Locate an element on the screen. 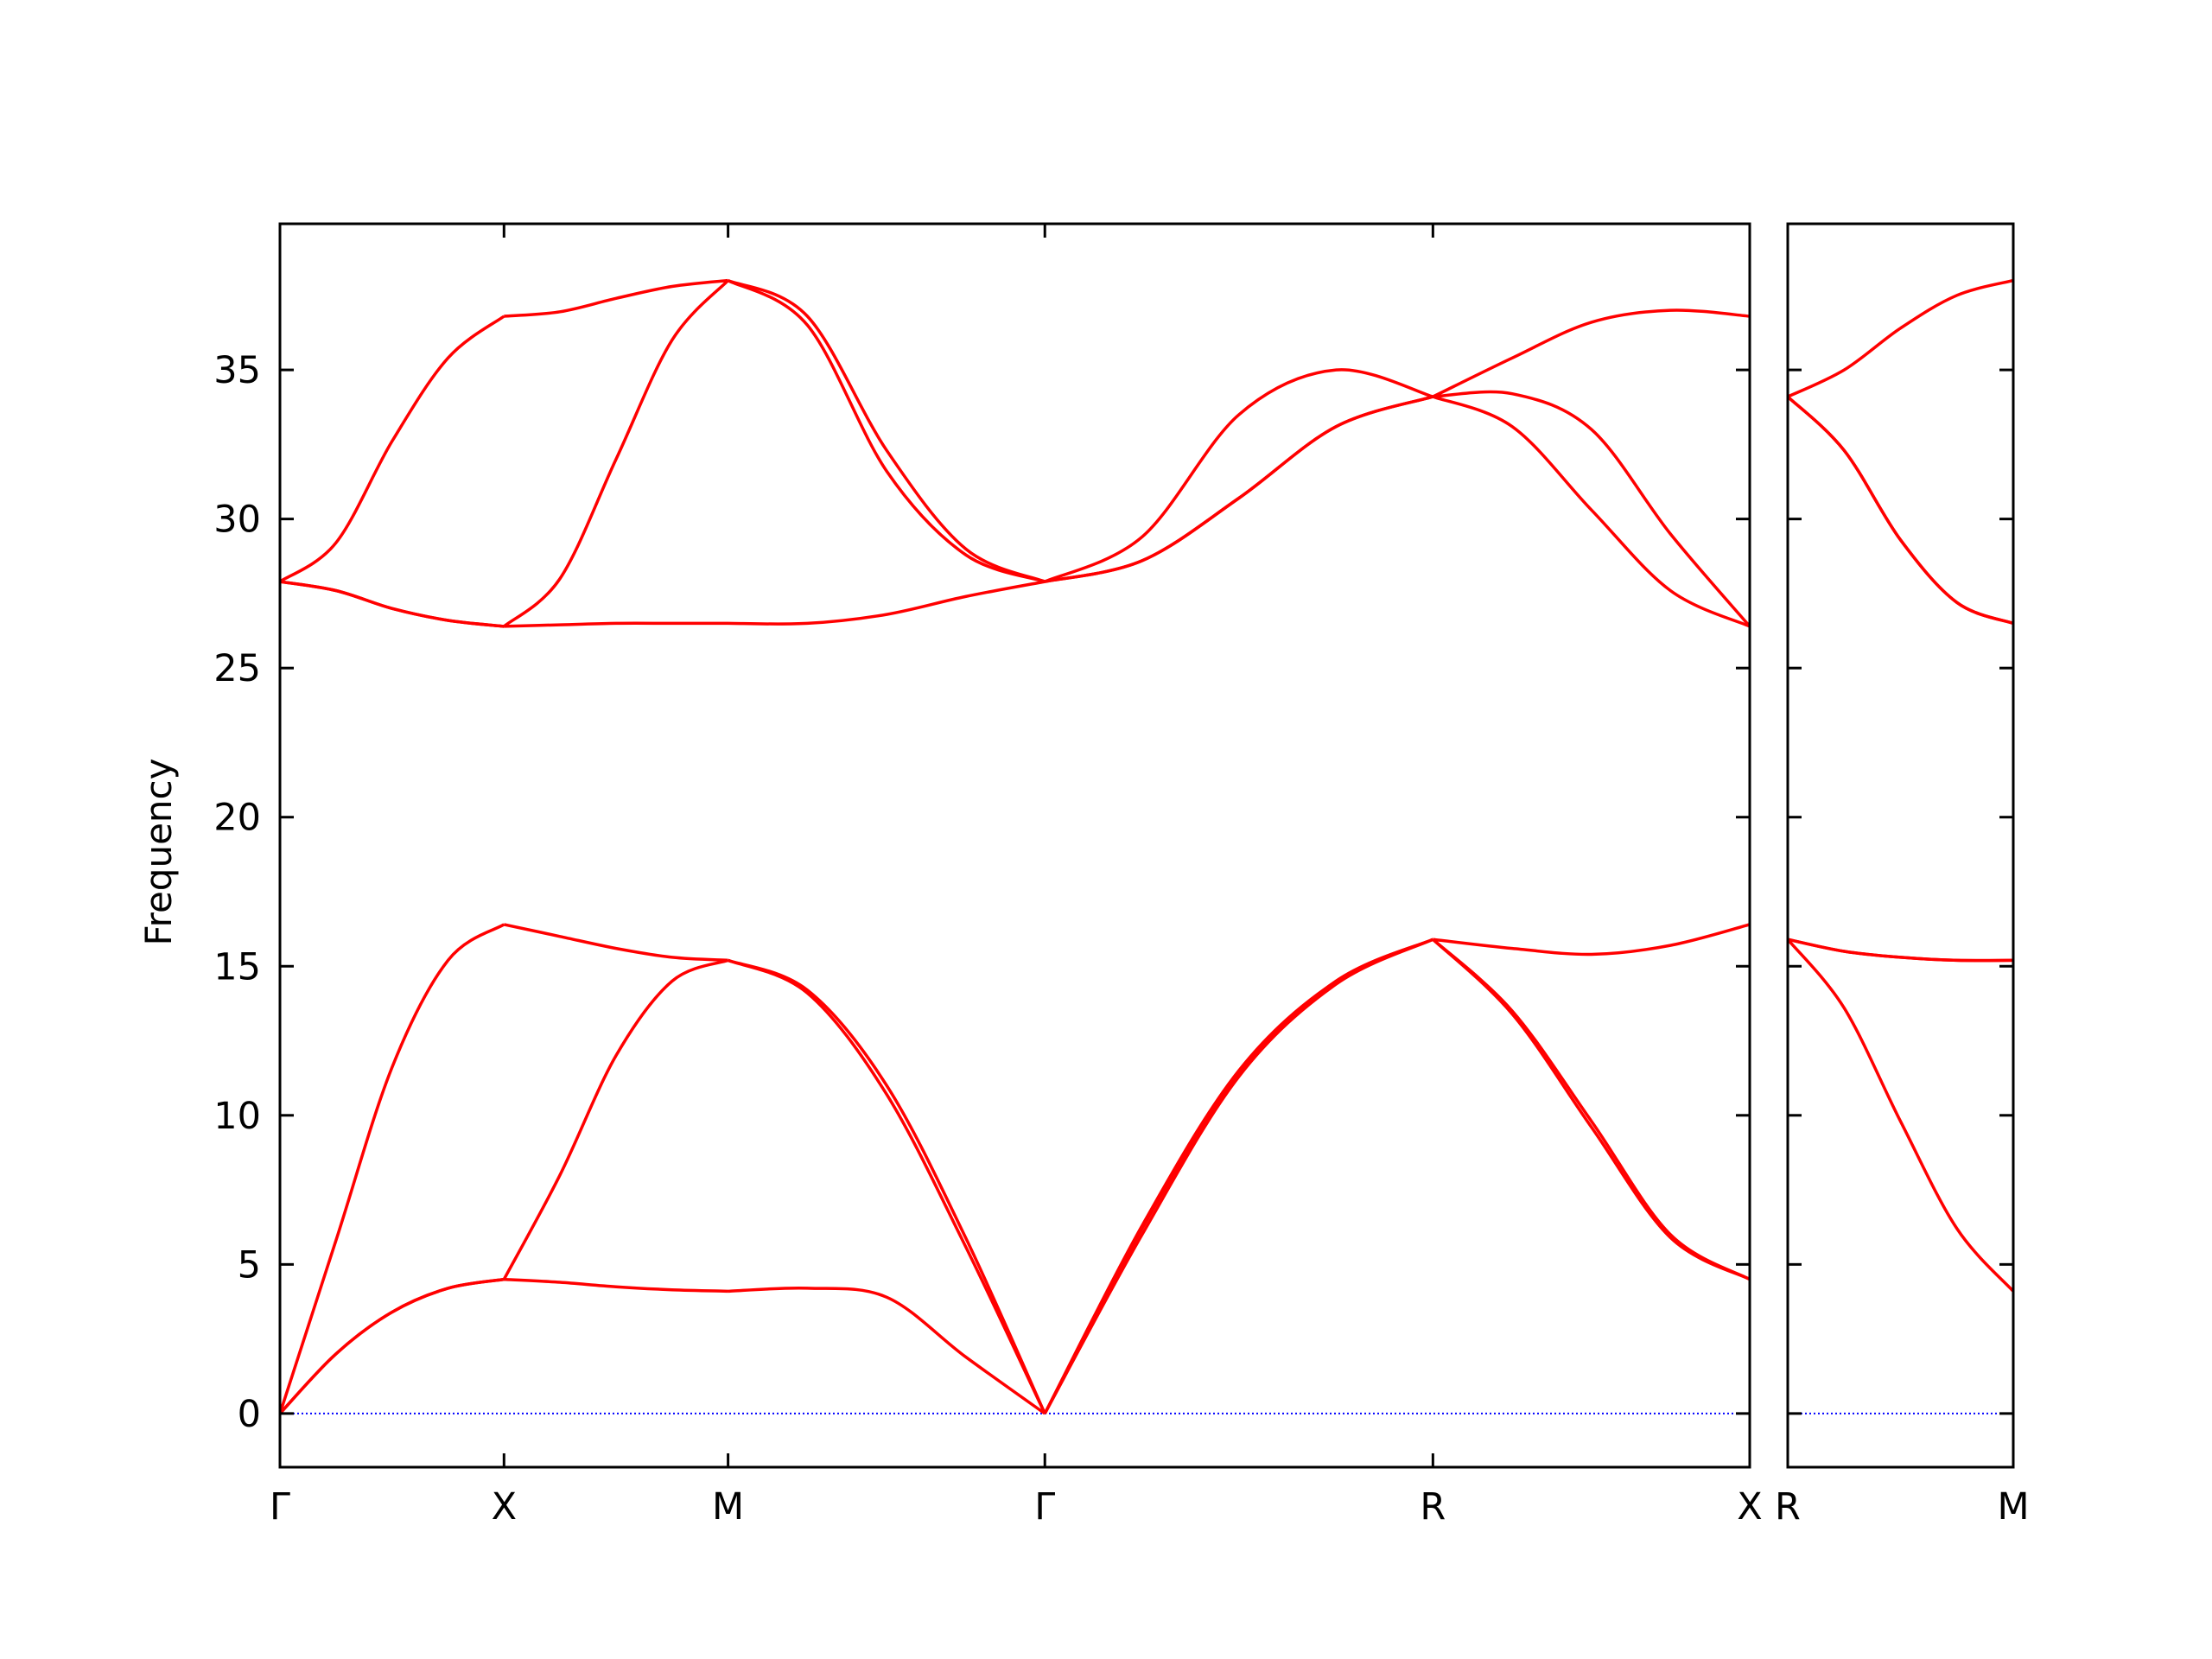 Image resolution: width=2212 pixels, height=1659 pixels. y-tick-label: 30 is located at coordinates (237, 520).